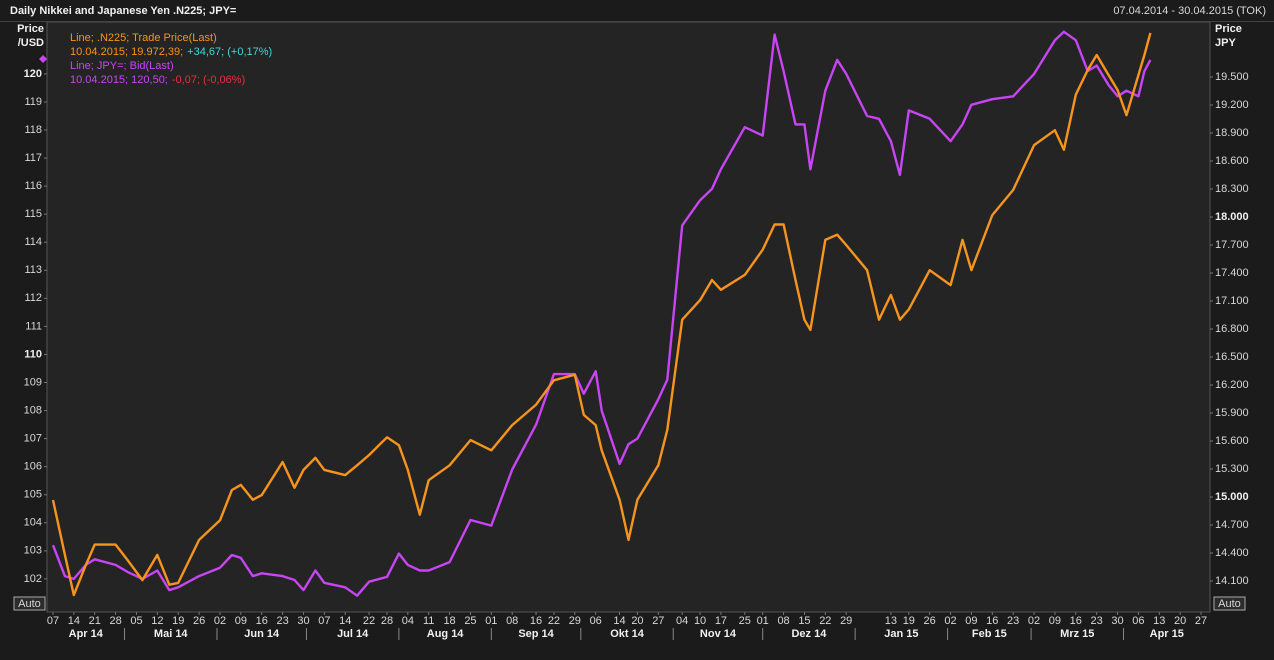  Describe the element at coordinates (31, 43) in the screenshot. I see `y-axis-label: /USD` at that location.